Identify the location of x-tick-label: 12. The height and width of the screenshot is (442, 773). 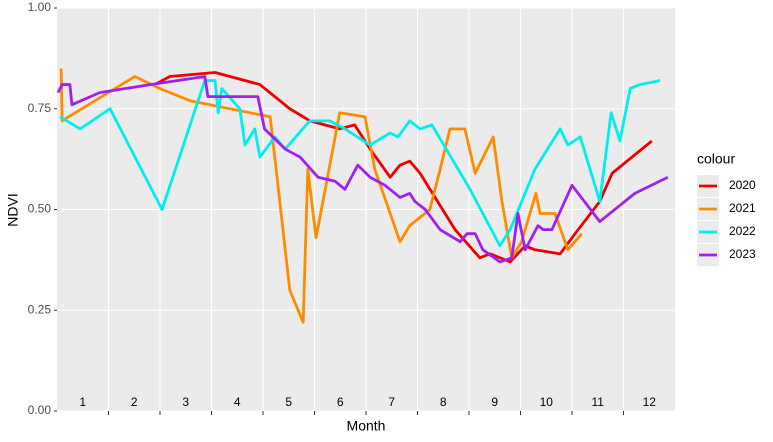
(650, 402).